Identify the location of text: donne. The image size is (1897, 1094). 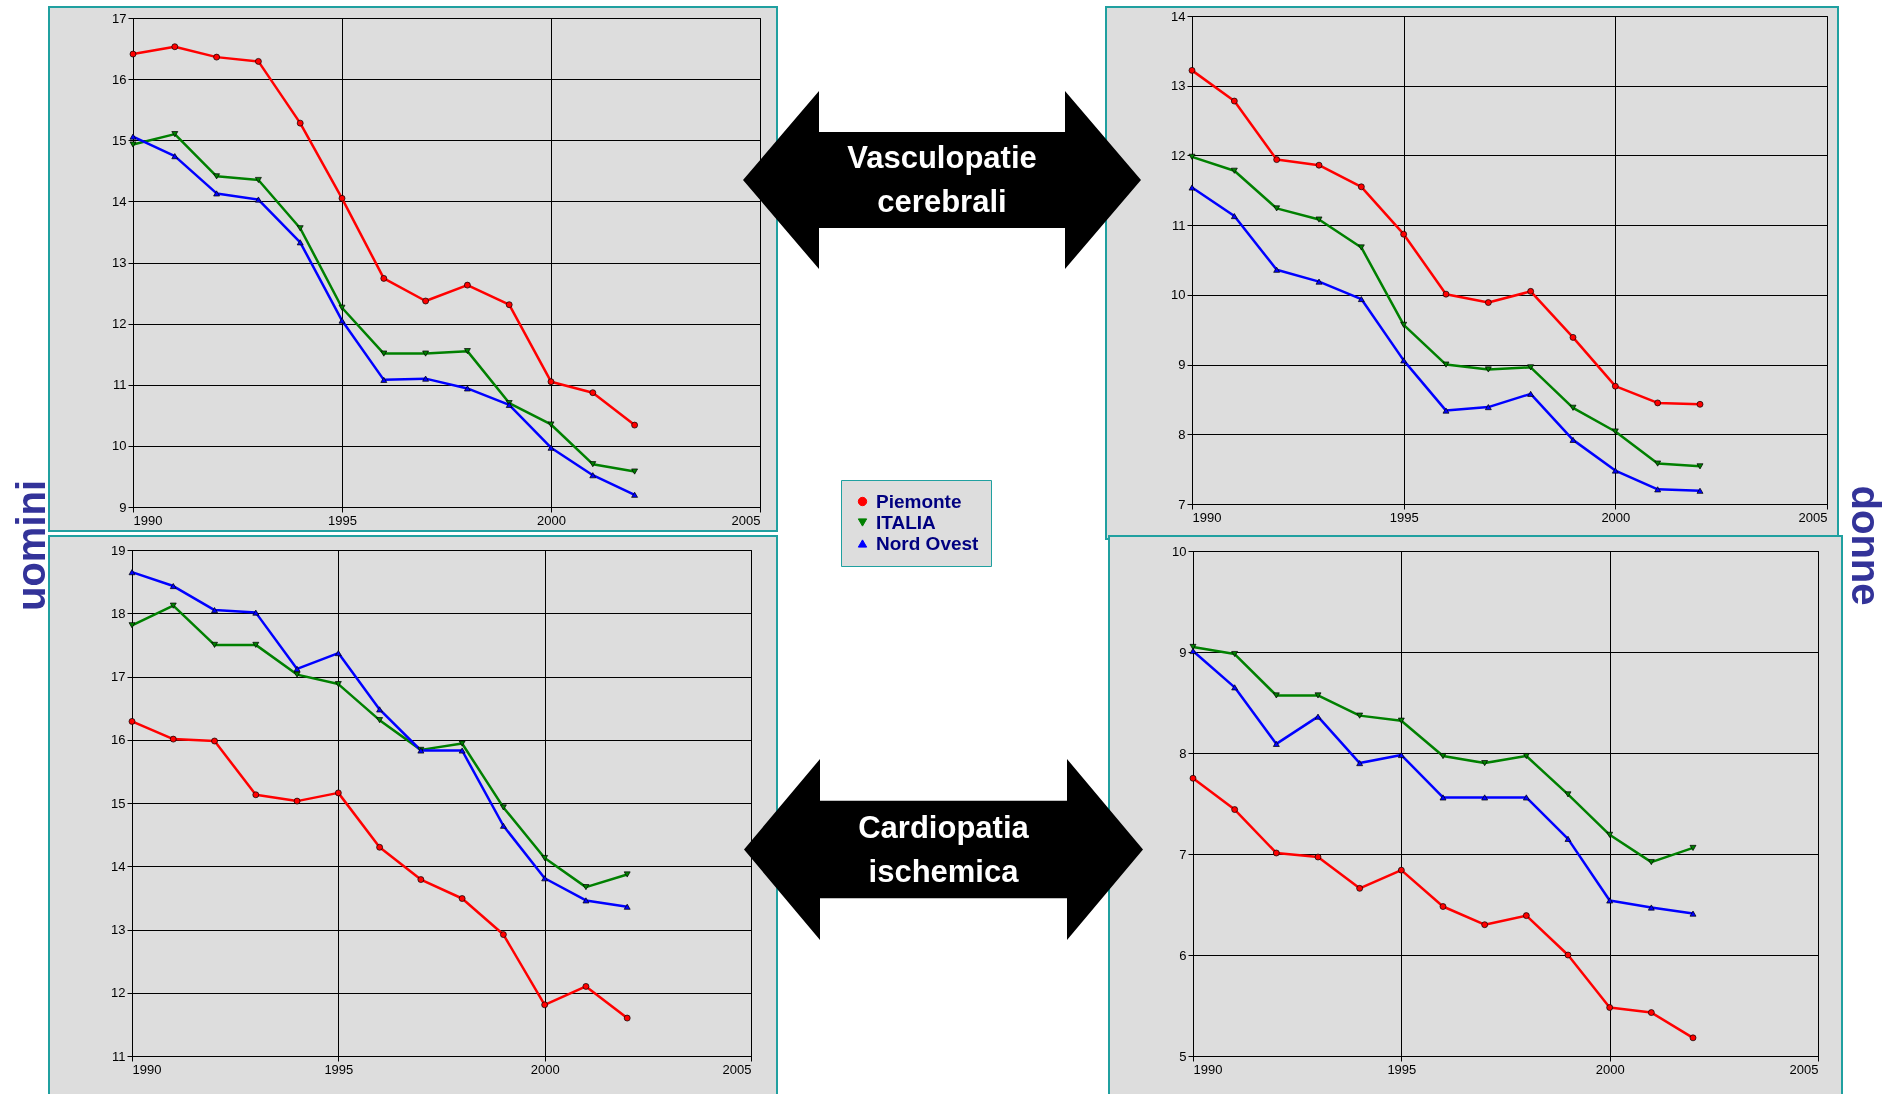
(1866, 545).